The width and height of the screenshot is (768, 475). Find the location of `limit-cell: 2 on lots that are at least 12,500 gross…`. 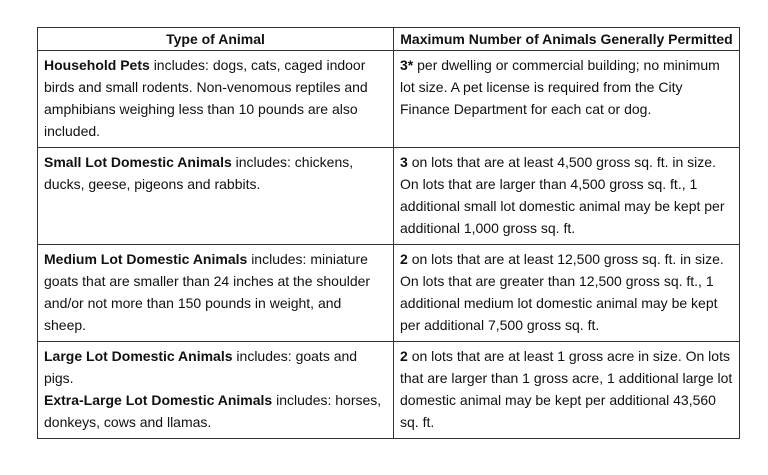

limit-cell: 2 on lots that are at least 12,500 gross… is located at coordinates (566, 293).